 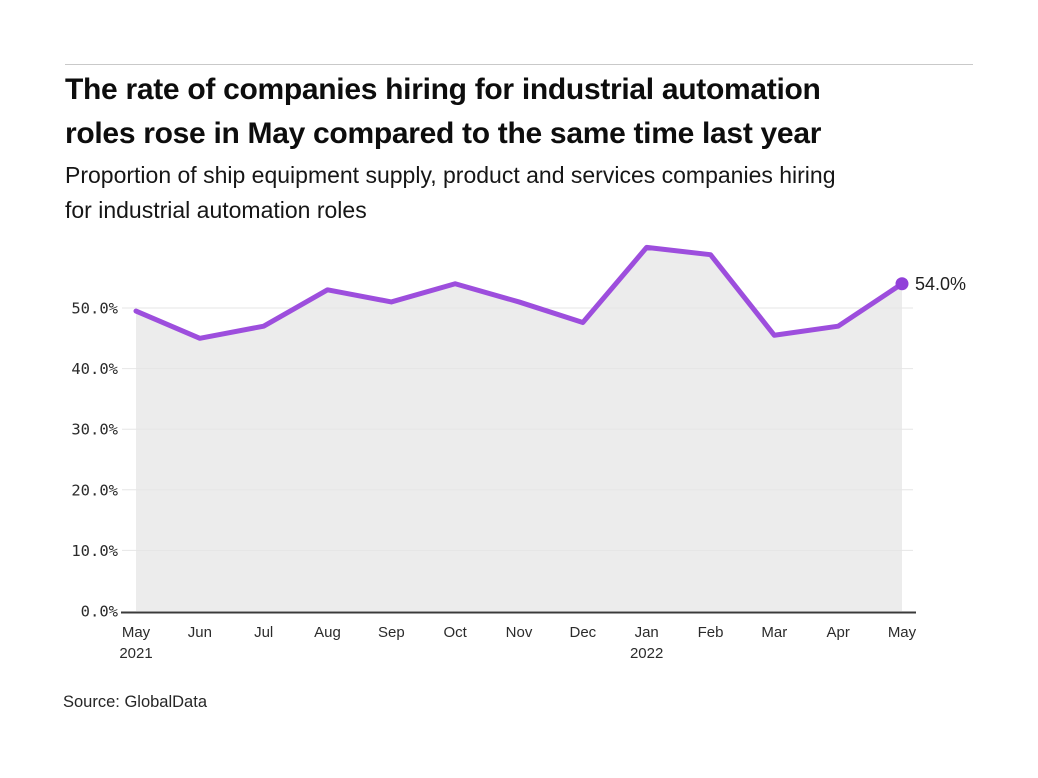 What do you see at coordinates (582, 632) in the screenshot?
I see `x-tick-label: Dec` at bounding box center [582, 632].